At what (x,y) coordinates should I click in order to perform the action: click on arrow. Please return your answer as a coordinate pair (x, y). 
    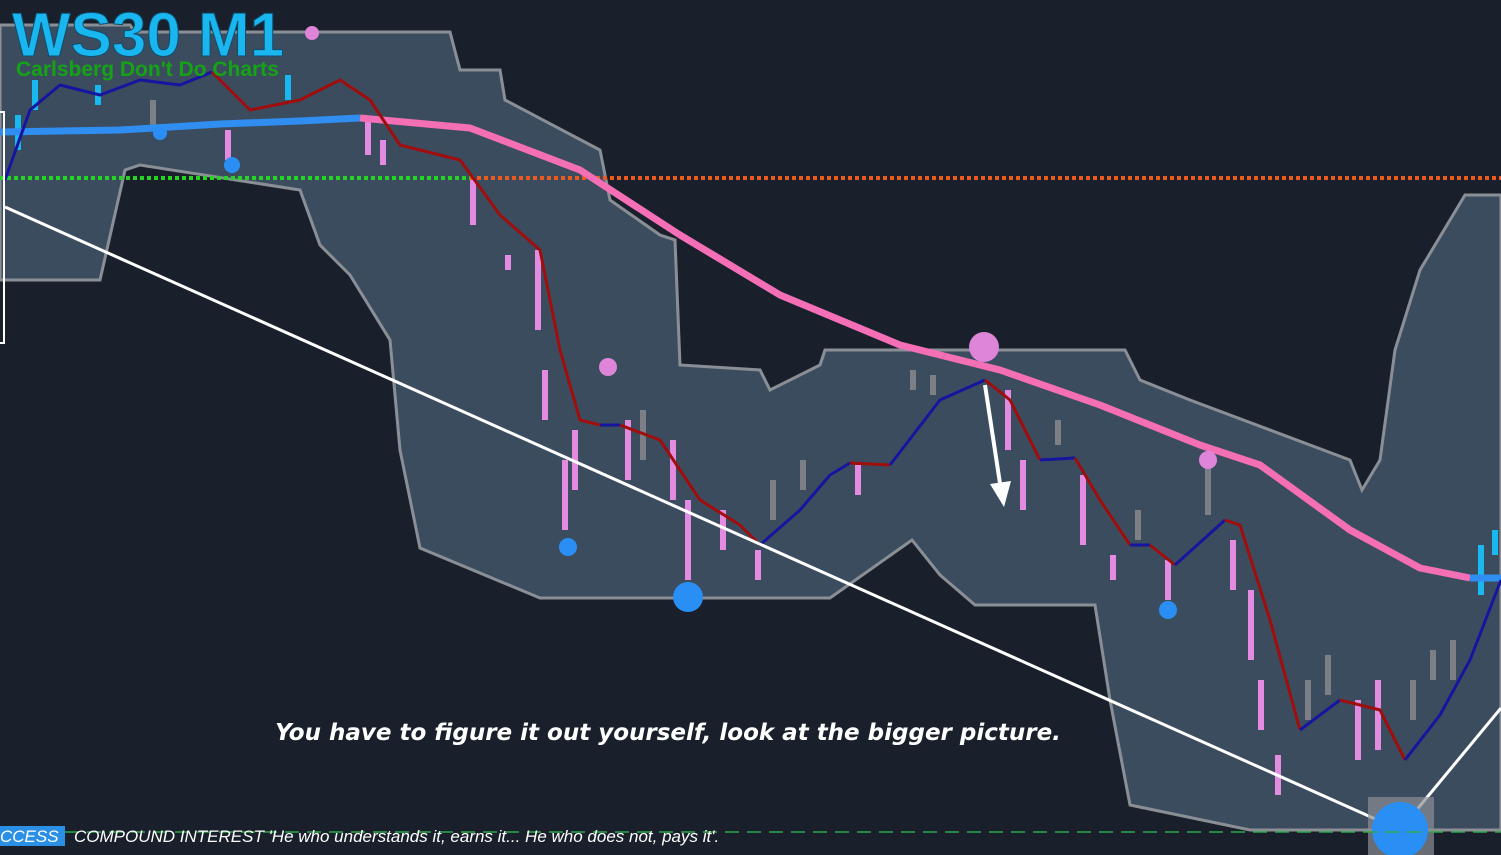
    Looking at the image, I should click on (997, 445).